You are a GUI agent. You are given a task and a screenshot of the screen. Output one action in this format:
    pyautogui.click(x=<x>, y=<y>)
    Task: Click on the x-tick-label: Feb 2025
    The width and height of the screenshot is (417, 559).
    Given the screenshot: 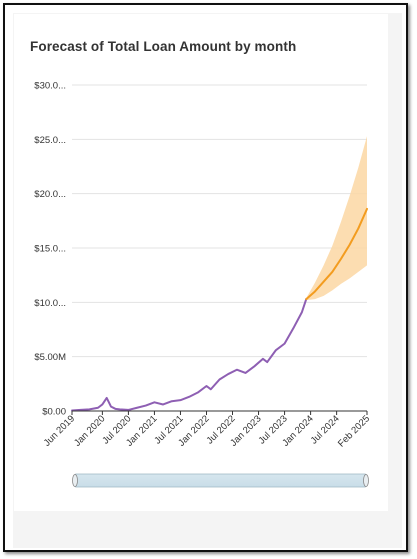 What is the action you would take?
    pyautogui.click(x=354, y=431)
    